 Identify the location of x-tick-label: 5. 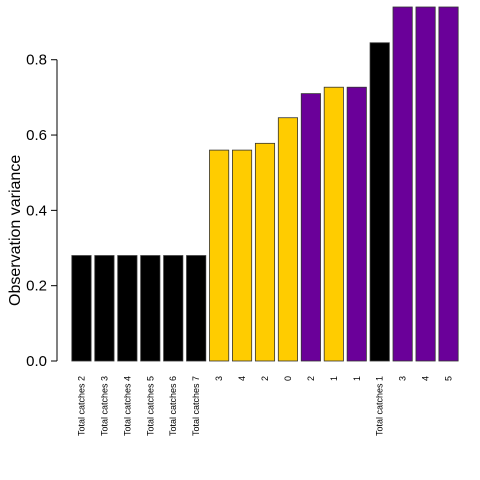
(449, 378).